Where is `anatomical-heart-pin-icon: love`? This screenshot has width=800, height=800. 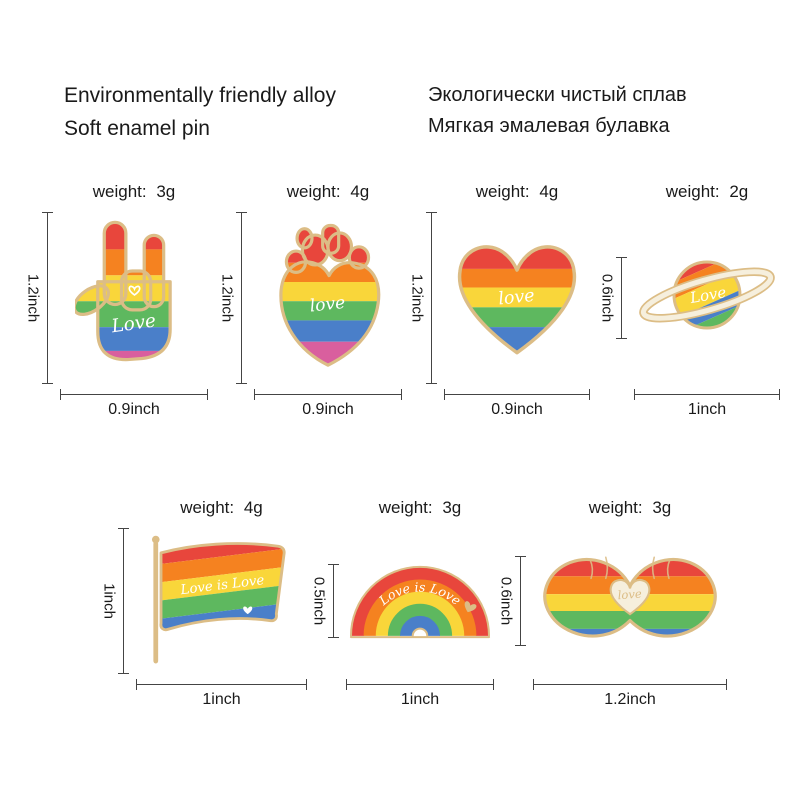
anatomical-heart-pin-icon: love is located at coordinates (330, 295).